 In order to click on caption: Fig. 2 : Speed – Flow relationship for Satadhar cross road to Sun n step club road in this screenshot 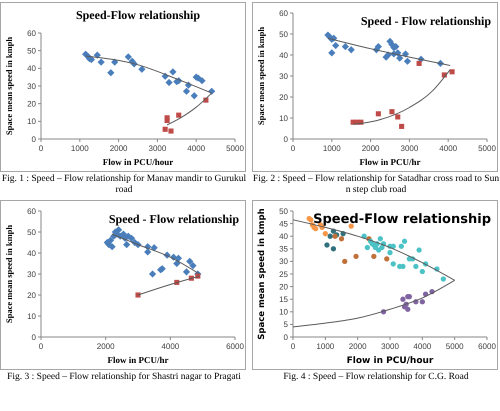, I will do `click(376, 185)`.